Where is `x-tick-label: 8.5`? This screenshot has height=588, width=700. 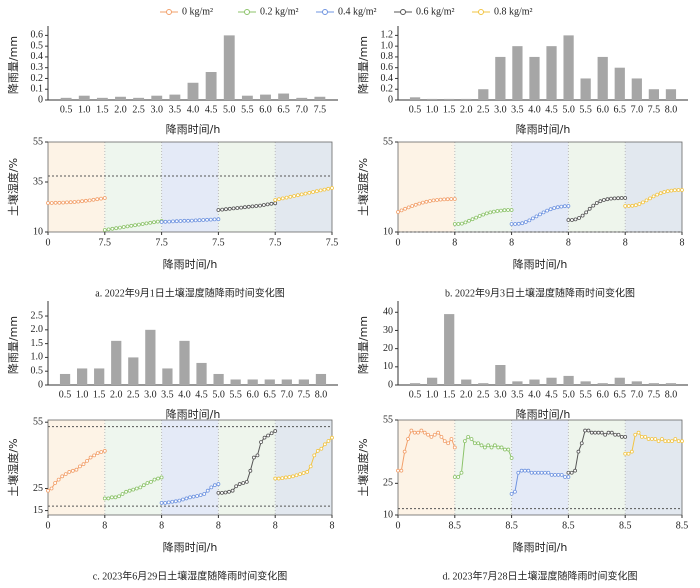 x-tick-label: 8.5 is located at coordinates (568, 525).